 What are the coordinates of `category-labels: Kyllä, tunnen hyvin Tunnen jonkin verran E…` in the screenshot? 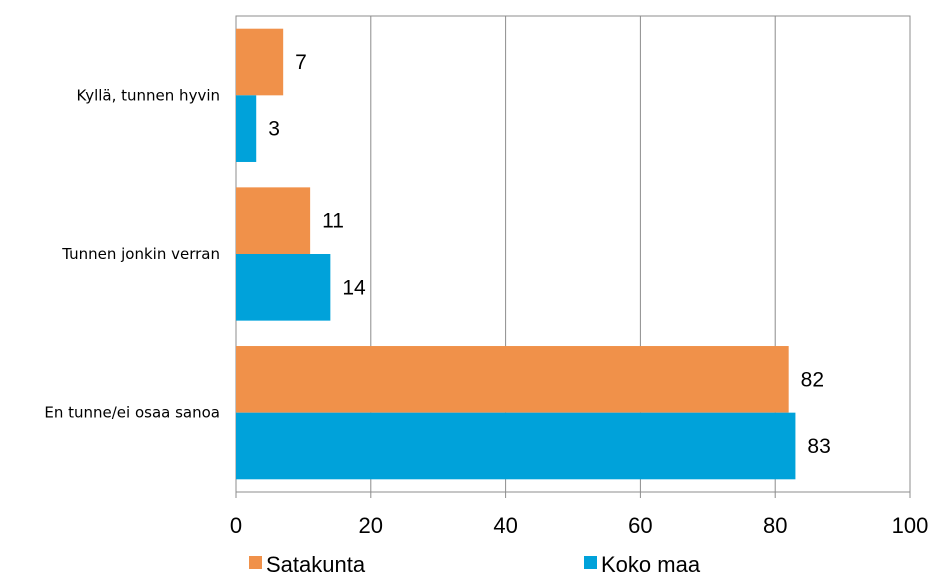 It's located at (132, 253).